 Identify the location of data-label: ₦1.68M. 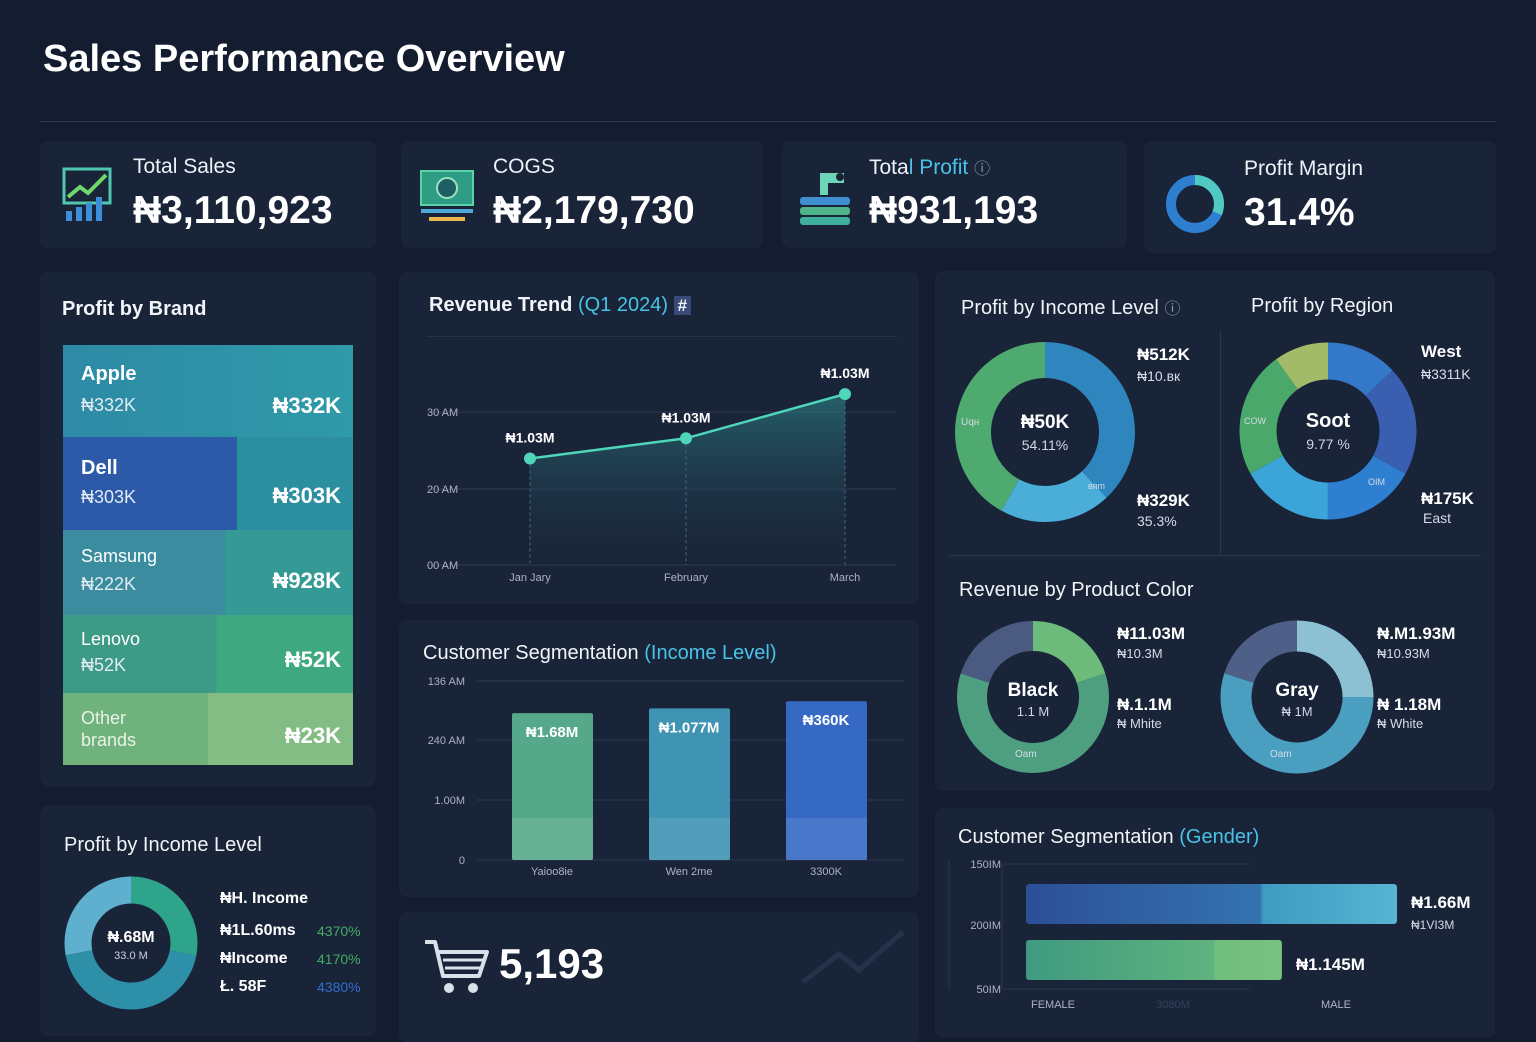
(552, 732).